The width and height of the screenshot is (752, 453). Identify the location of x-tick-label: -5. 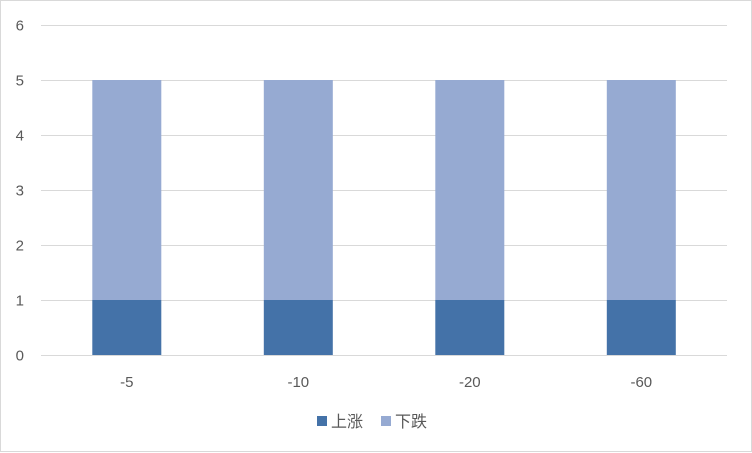
(126, 382).